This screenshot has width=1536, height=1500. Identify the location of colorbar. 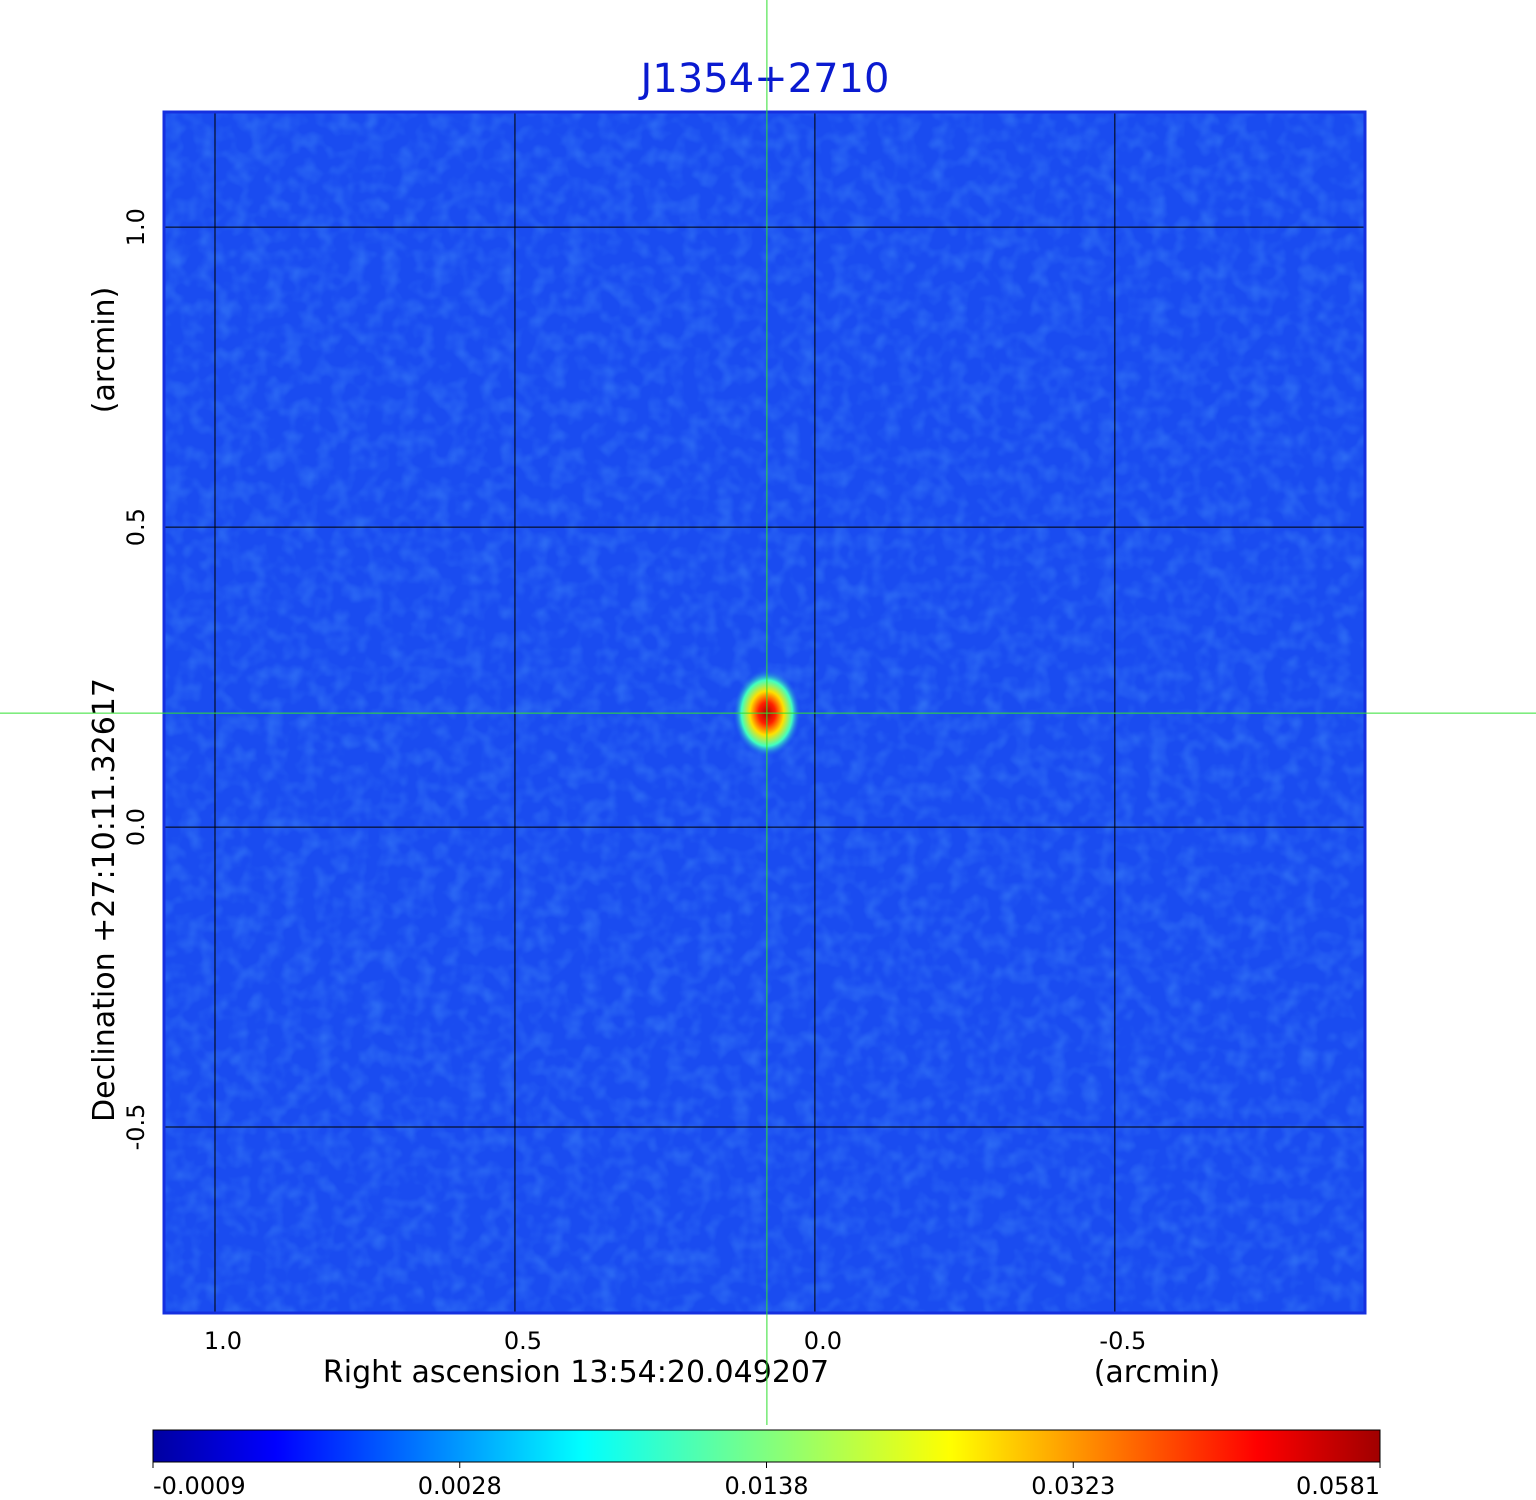
(766, 1446).